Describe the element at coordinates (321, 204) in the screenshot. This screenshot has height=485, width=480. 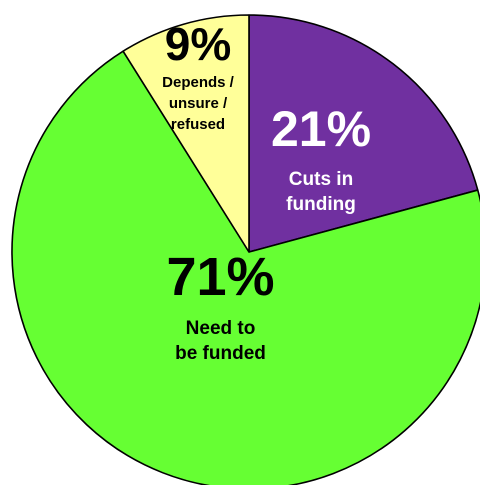
I see `category-label-cuts-in-funding-line-2: funding` at that location.